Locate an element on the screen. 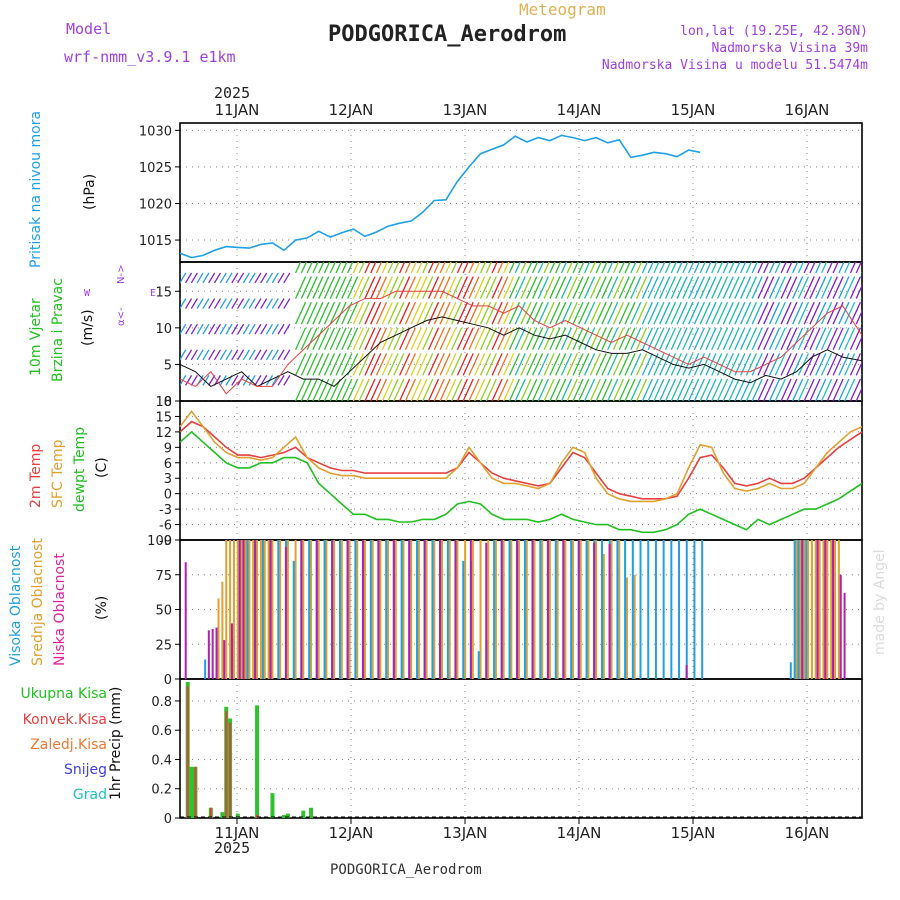  y-tick-label: 0.2 is located at coordinates (161, 790).